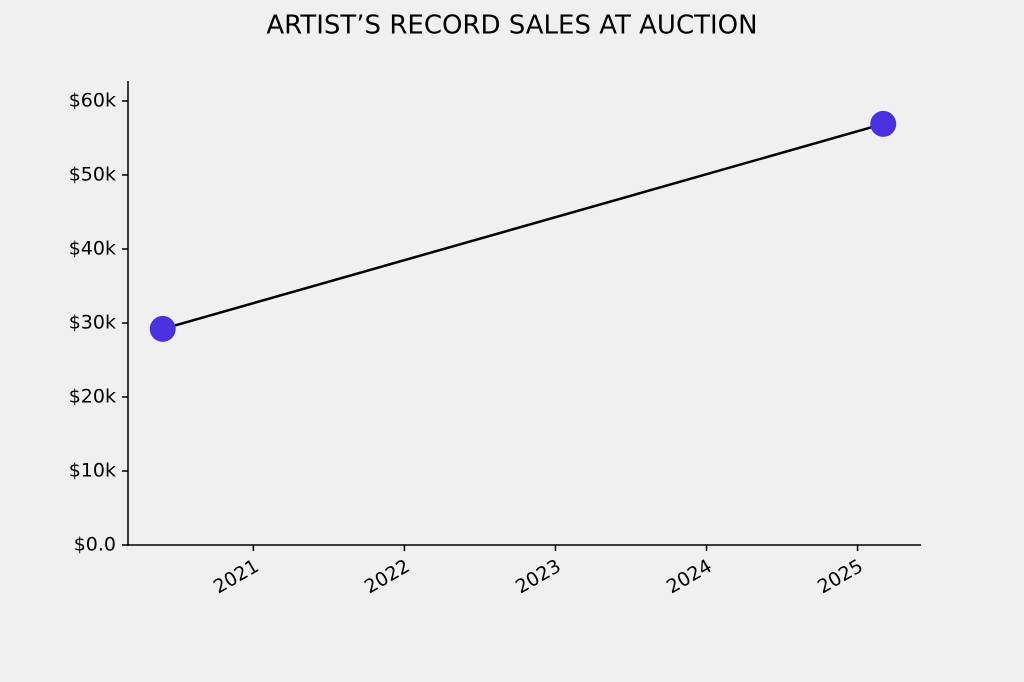 Image resolution: width=1024 pixels, height=682 pixels. What do you see at coordinates (92, 100) in the screenshot?
I see `y-tick-label: $60k` at bounding box center [92, 100].